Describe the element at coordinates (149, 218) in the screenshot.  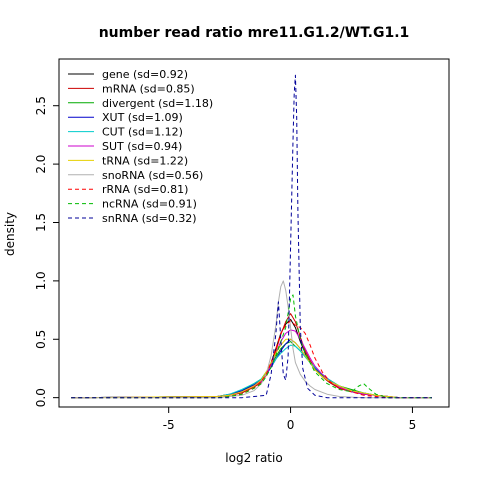
I see `legend-entry: snRNA (sd=0.32)` at that location.